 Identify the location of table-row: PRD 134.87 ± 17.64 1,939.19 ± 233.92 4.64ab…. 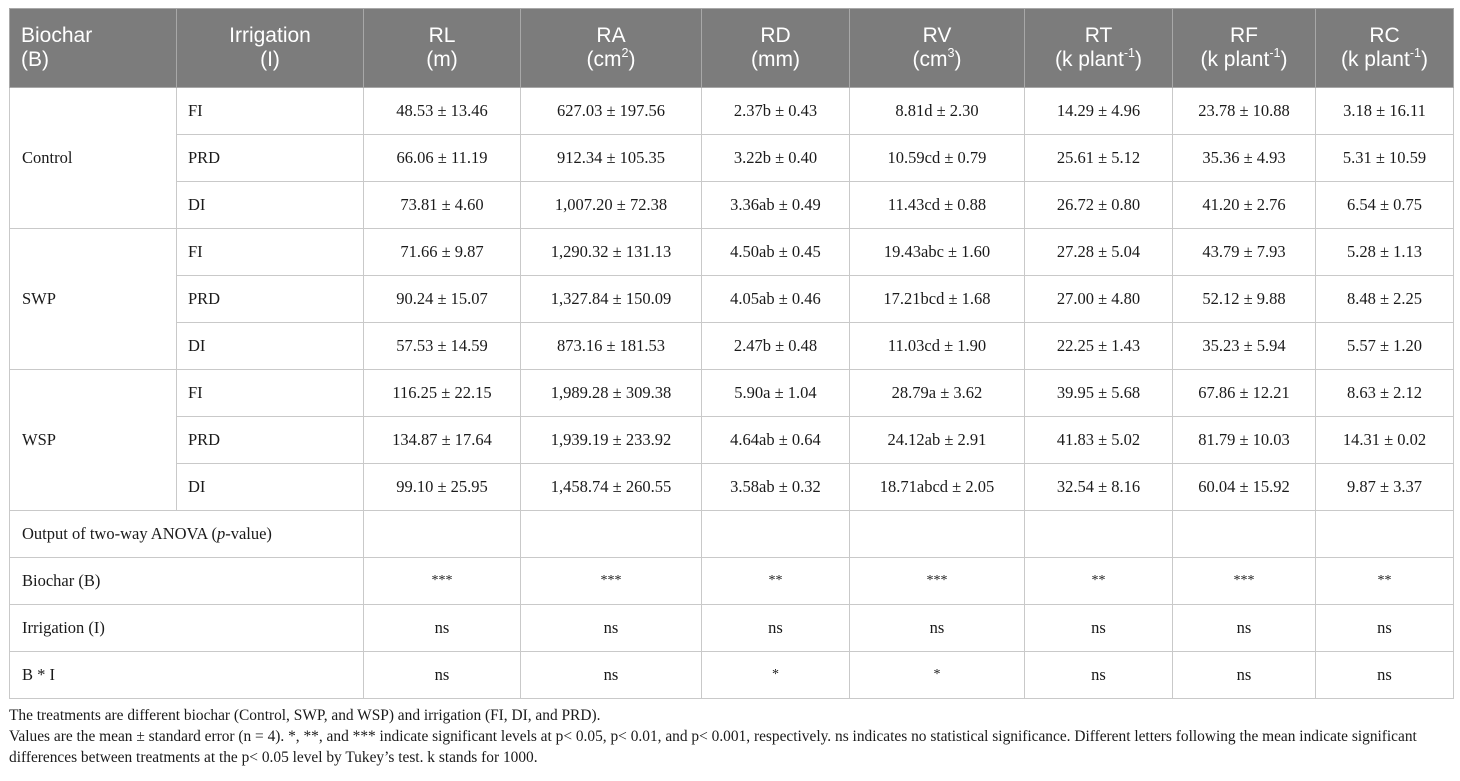
(732, 440).